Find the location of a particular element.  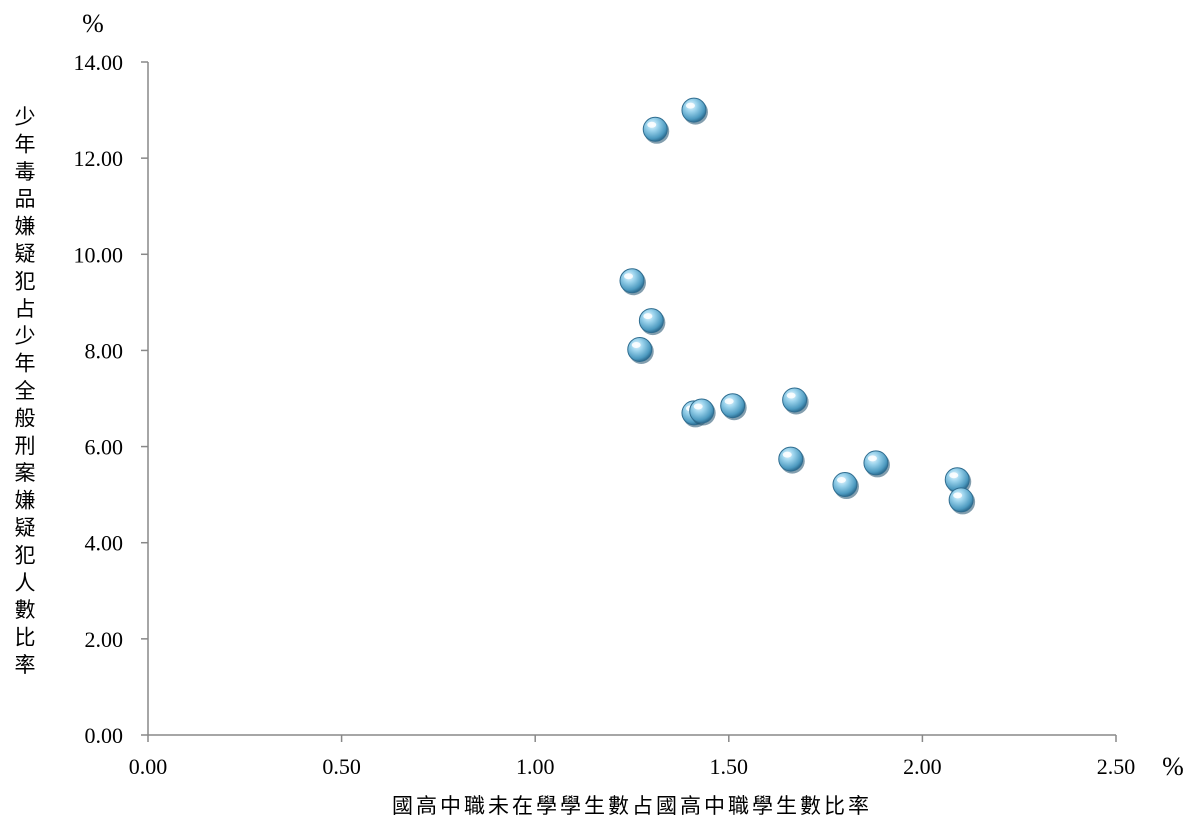

y-tick-label: 0.00 is located at coordinates (104, 735).